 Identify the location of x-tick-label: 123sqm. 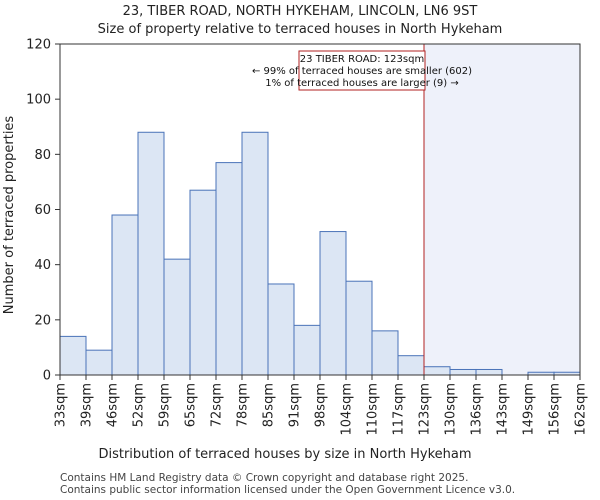
(425, 409).